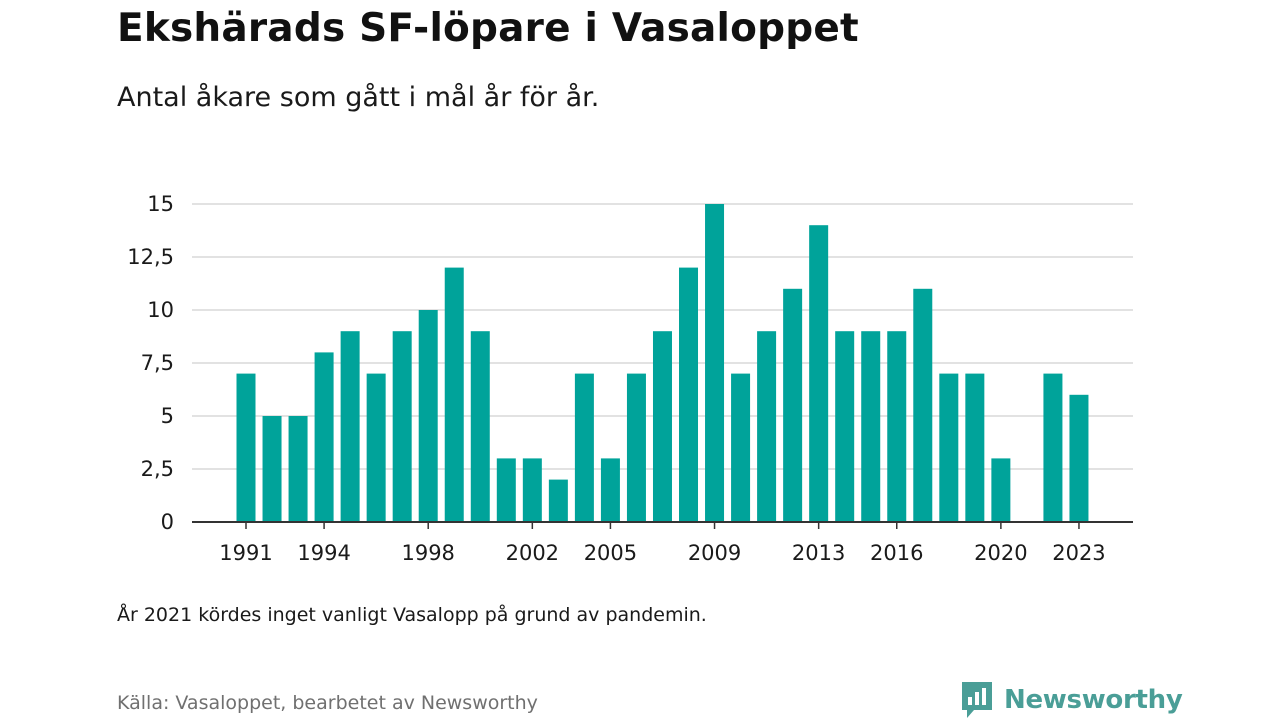 This screenshot has width=1280, height=720. Describe the element at coordinates (1078, 553) in the screenshot. I see `x-tick-label: 2023` at that location.